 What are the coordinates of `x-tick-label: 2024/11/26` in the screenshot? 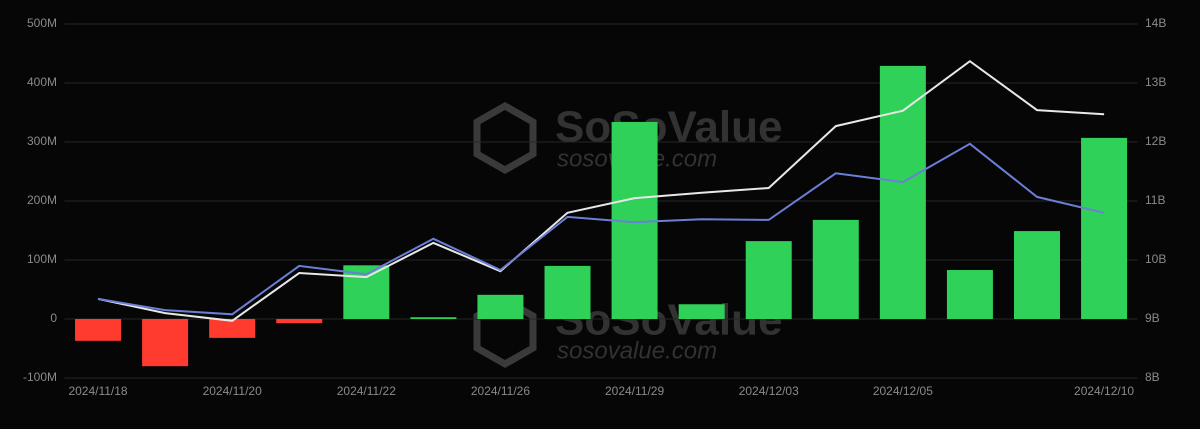 It's located at (500, 391).